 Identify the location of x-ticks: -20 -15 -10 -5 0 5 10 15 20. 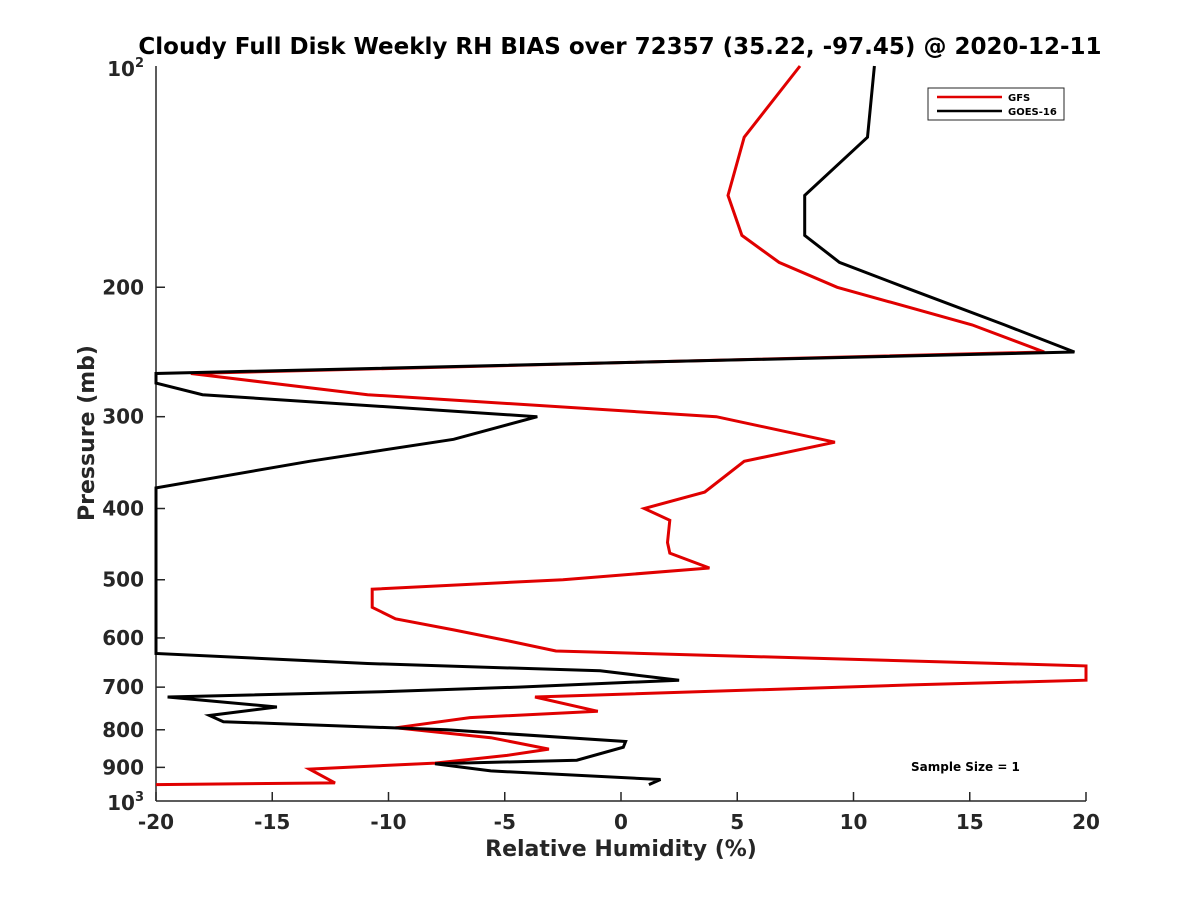
(619, 813).